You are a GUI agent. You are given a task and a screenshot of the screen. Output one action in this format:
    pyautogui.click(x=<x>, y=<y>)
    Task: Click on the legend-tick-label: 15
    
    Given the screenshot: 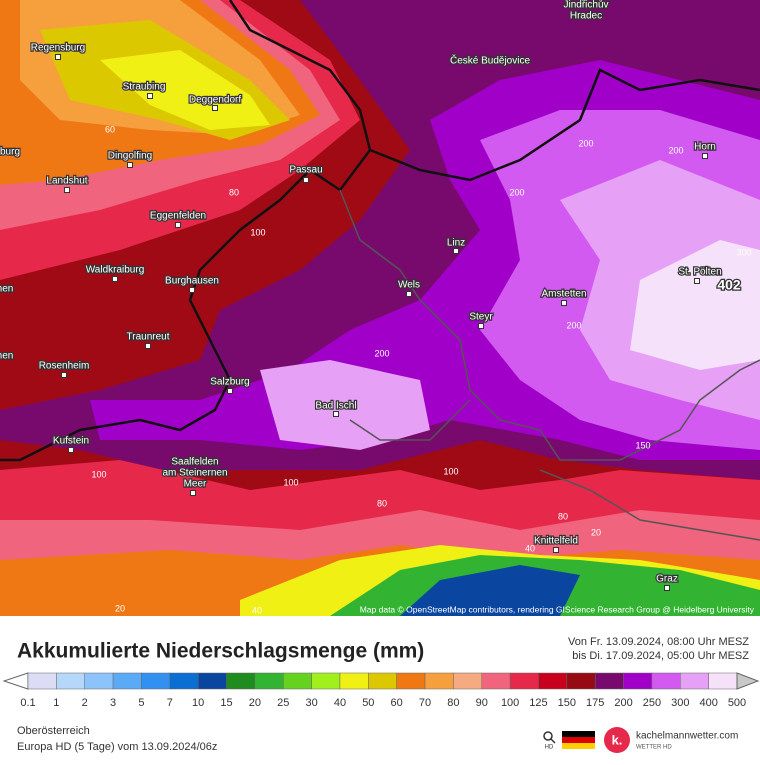 What is the action you would take?
    pyautogui.click(x=226, y=703)
    